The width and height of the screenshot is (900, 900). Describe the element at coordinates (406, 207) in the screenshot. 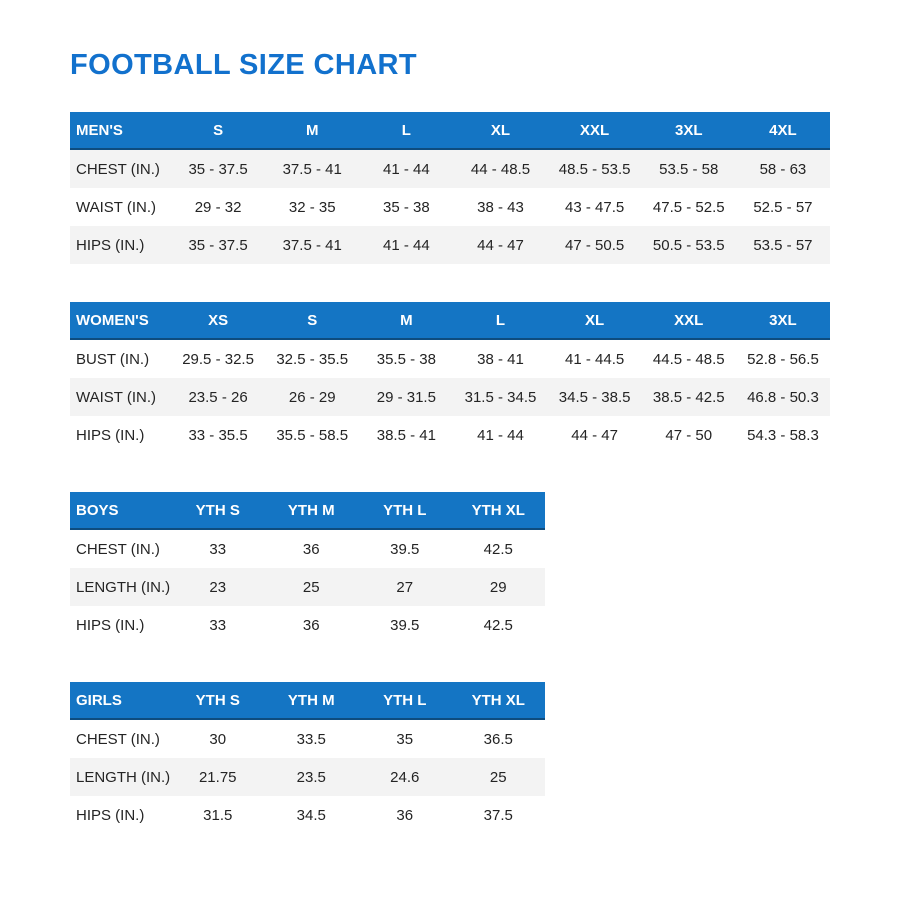

I see `size-value: 35 - 38` at that location.